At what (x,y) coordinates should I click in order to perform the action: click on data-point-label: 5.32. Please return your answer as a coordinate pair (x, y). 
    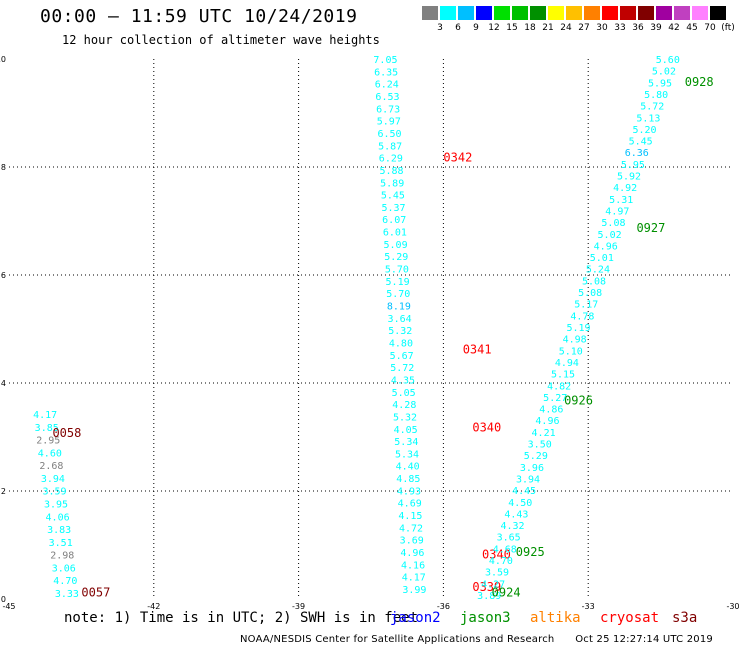
    Looking at the image, I should click on (400, 331).